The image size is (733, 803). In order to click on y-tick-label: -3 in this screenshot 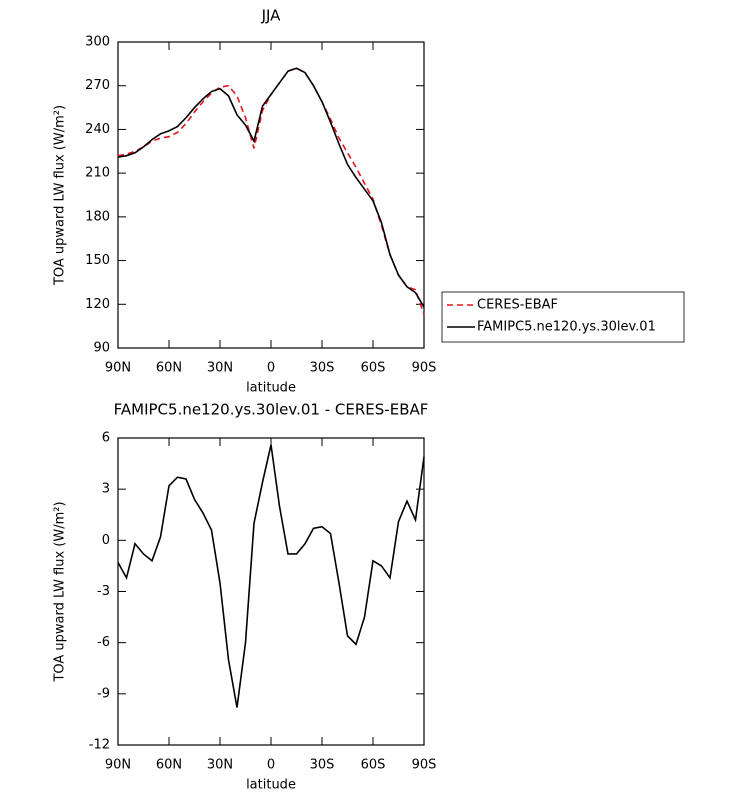, I will do `click(103, 591)`.